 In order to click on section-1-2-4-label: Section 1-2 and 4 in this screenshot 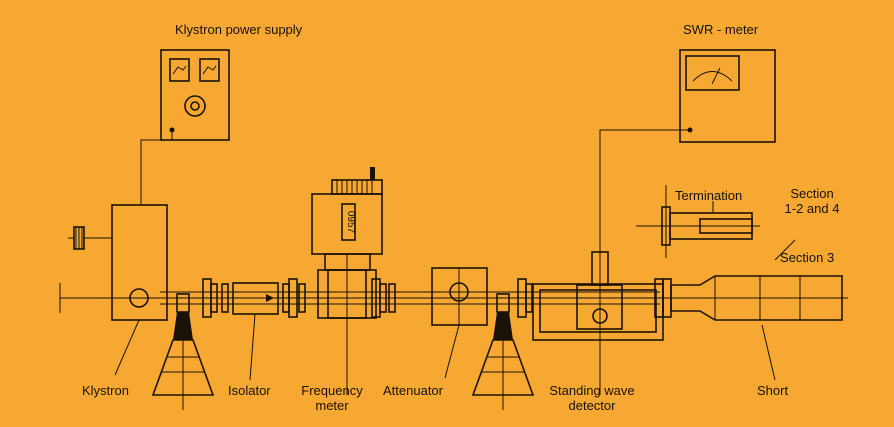, I will do `click(812, 201)`.